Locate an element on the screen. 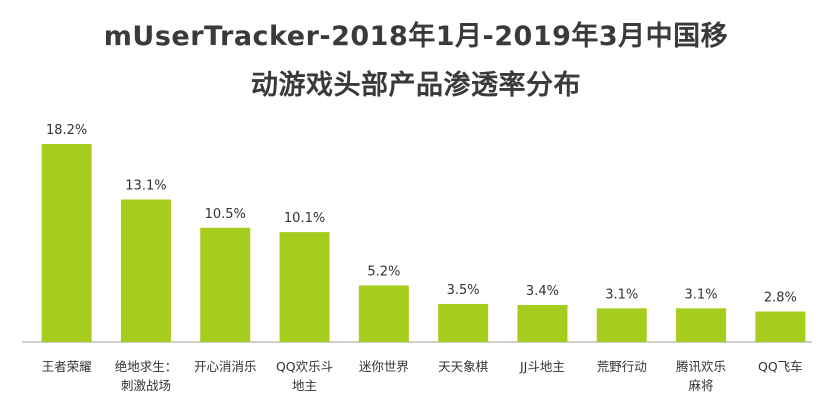  bar-value-label: 2.8% is located at coordinates (780, 298).